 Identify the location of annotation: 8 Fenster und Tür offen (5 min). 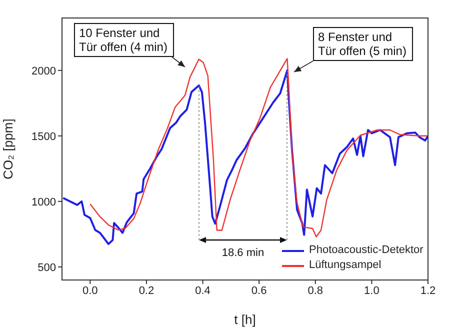
(363, 44).